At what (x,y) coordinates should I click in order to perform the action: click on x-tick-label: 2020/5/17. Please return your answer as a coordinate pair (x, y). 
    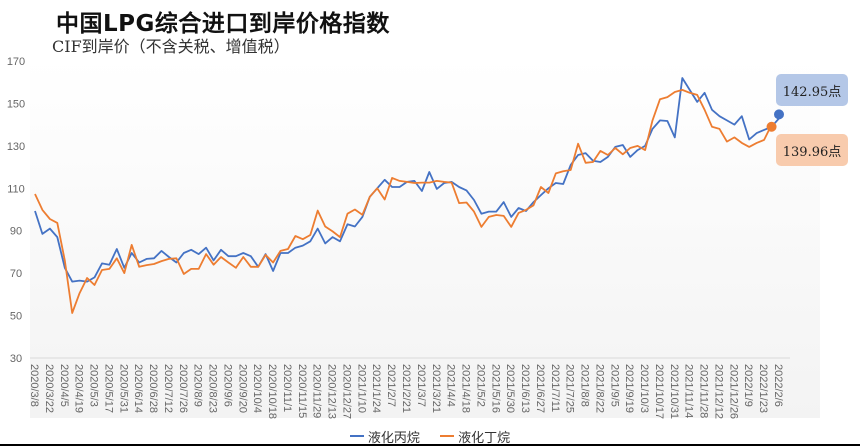
    Looking at the image, I should click on (108, 388).